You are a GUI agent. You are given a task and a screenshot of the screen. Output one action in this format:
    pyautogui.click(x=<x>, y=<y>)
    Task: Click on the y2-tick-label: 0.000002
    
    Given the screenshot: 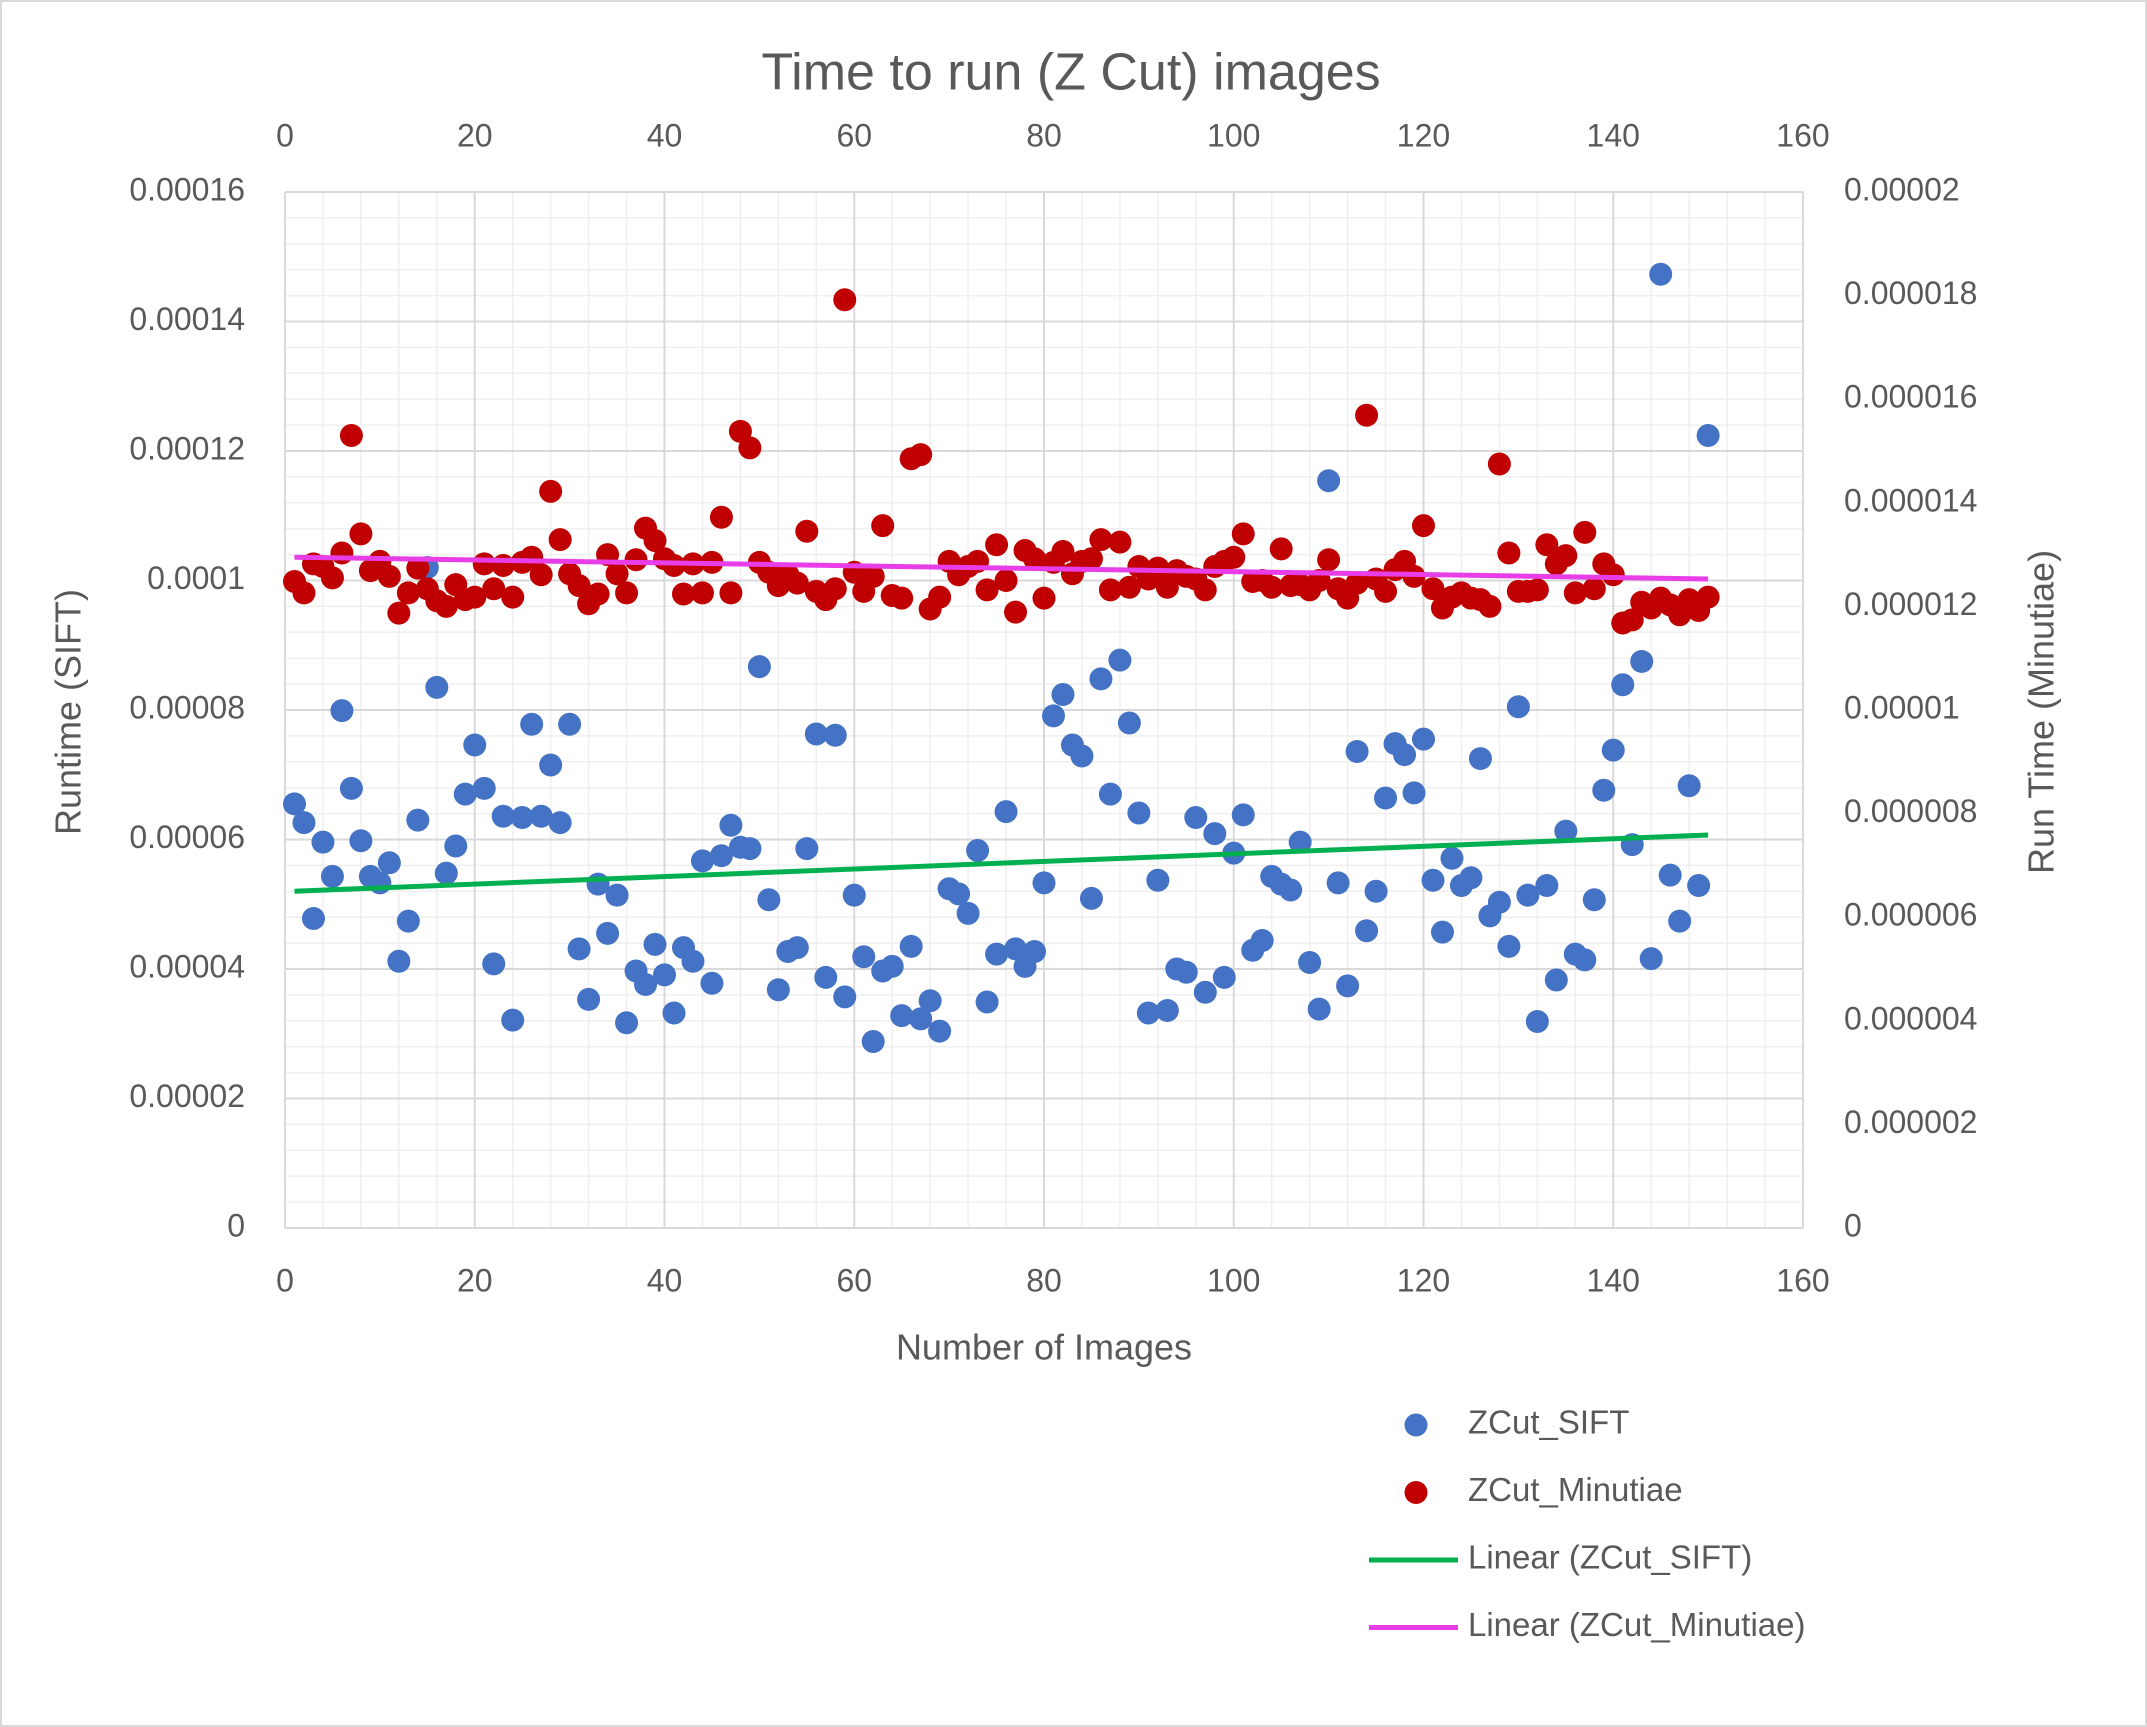 What is the action you would take?
    pyautogui.click(x=1910, y=1122)
    